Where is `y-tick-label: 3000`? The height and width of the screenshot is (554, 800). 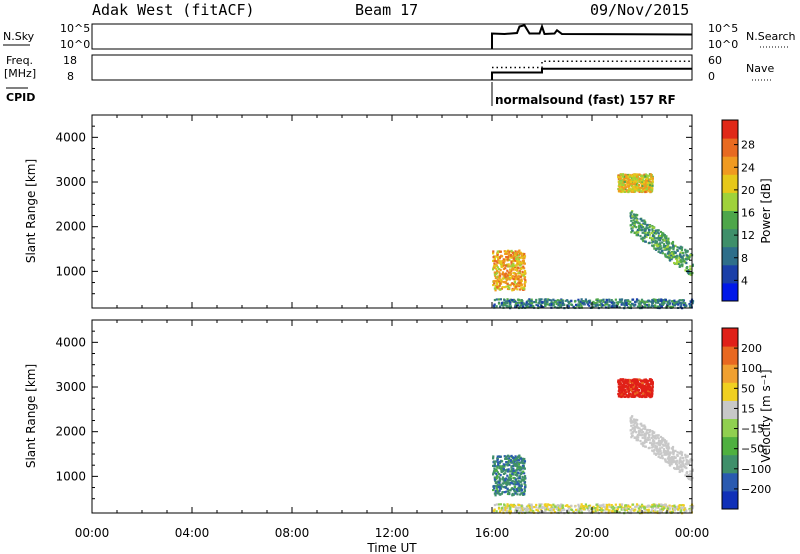 y-tick-label: 3000 is located at coordinates (70, 387).